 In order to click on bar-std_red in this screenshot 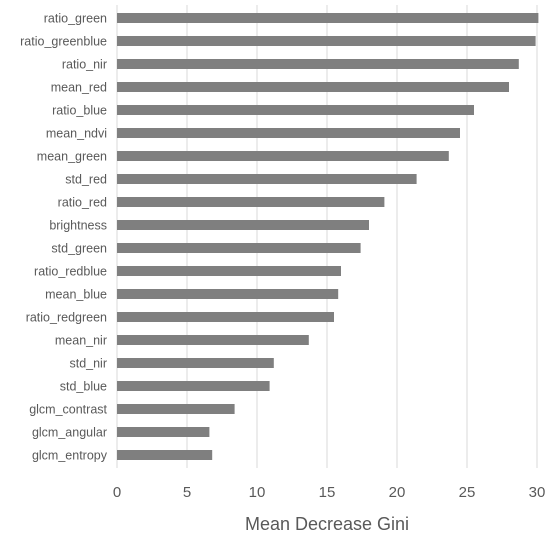, I will do `click(267, 179)`.